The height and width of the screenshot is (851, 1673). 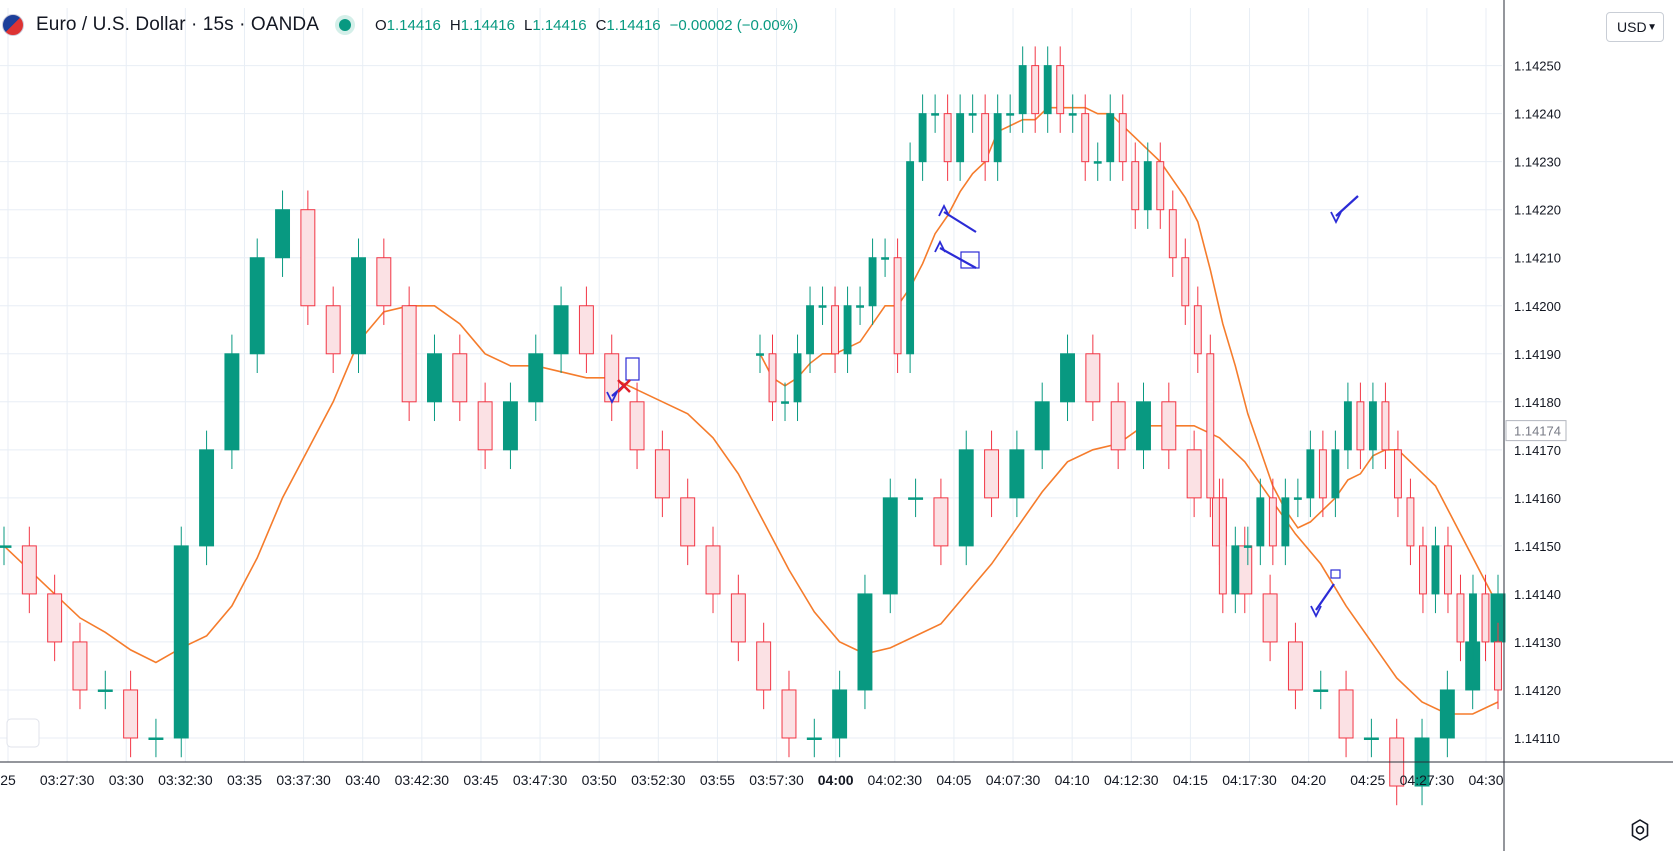 I want to click on eur-usd-flag-icon, so click(x=13, y=25).